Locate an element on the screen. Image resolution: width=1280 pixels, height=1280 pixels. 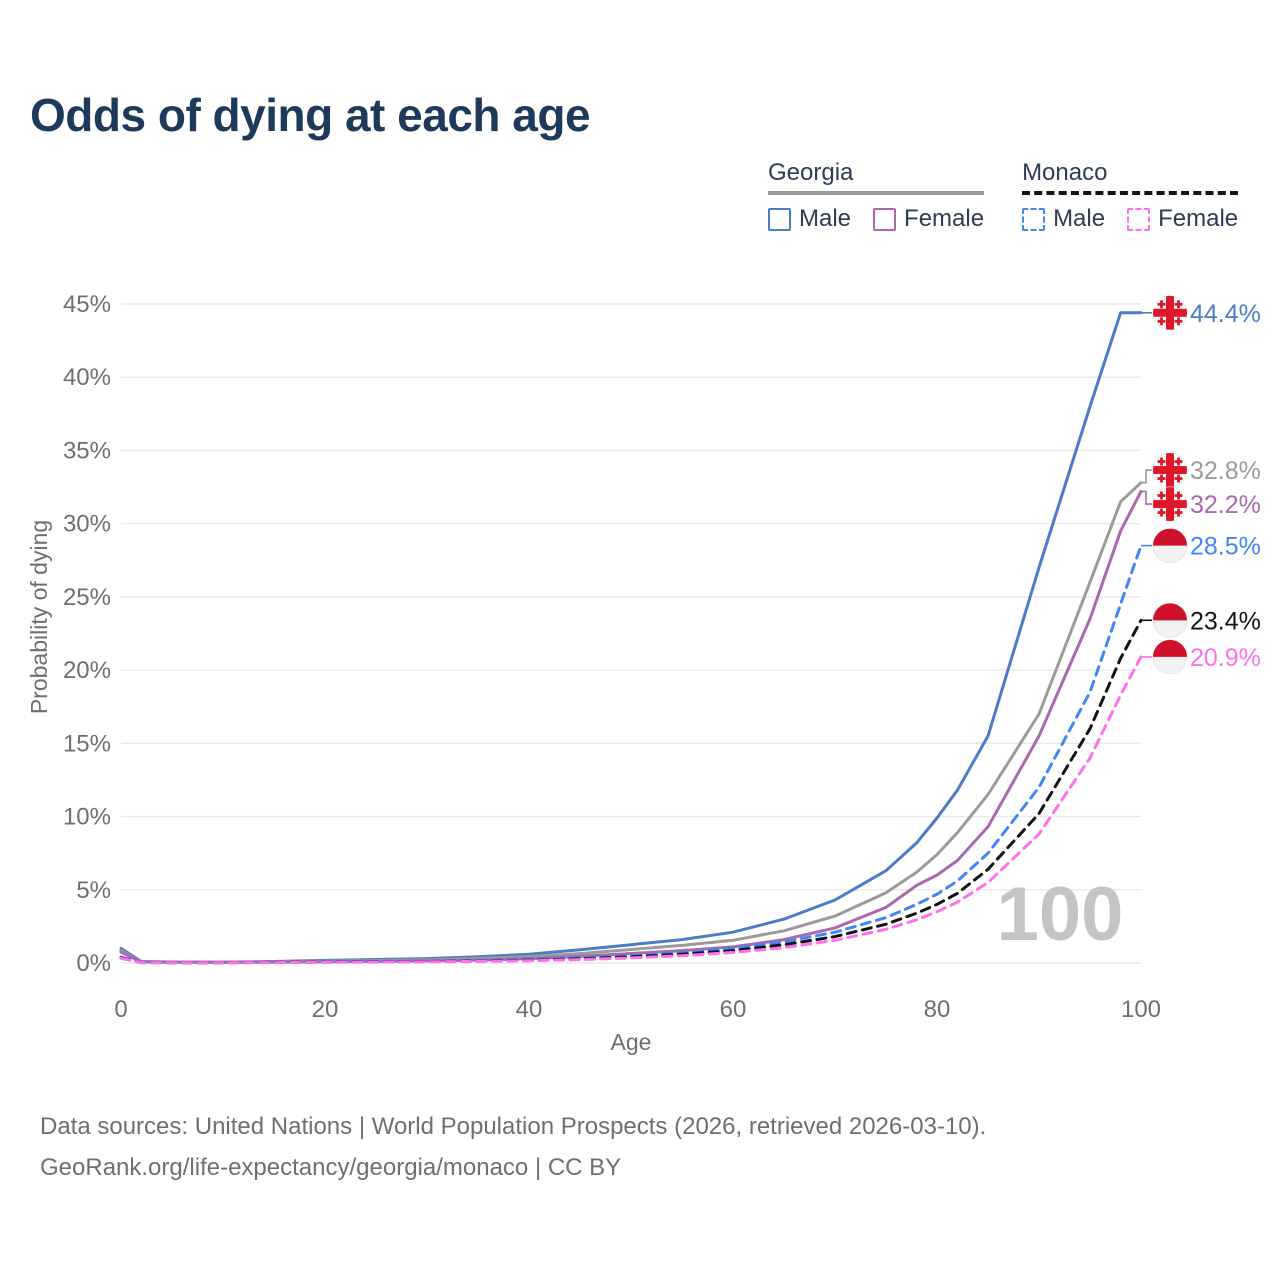
end-value-label-monaco-both: 23.4% is located at coordinates (1225, 621).